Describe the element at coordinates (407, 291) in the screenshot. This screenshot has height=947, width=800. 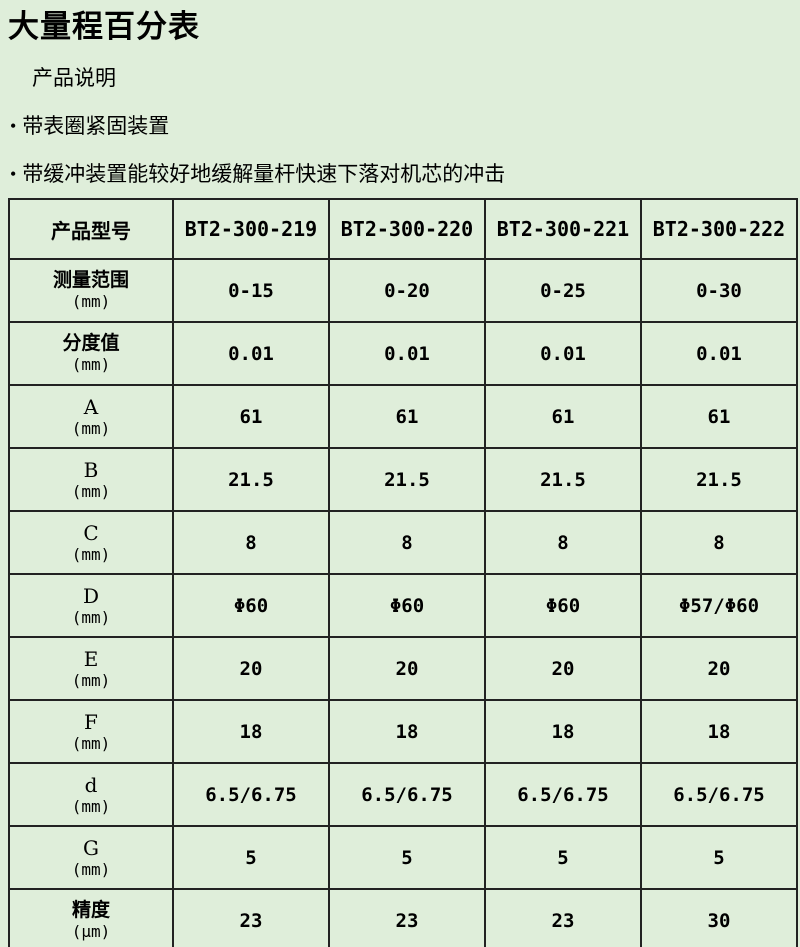
I see `value-cell: 0-20` at that location.